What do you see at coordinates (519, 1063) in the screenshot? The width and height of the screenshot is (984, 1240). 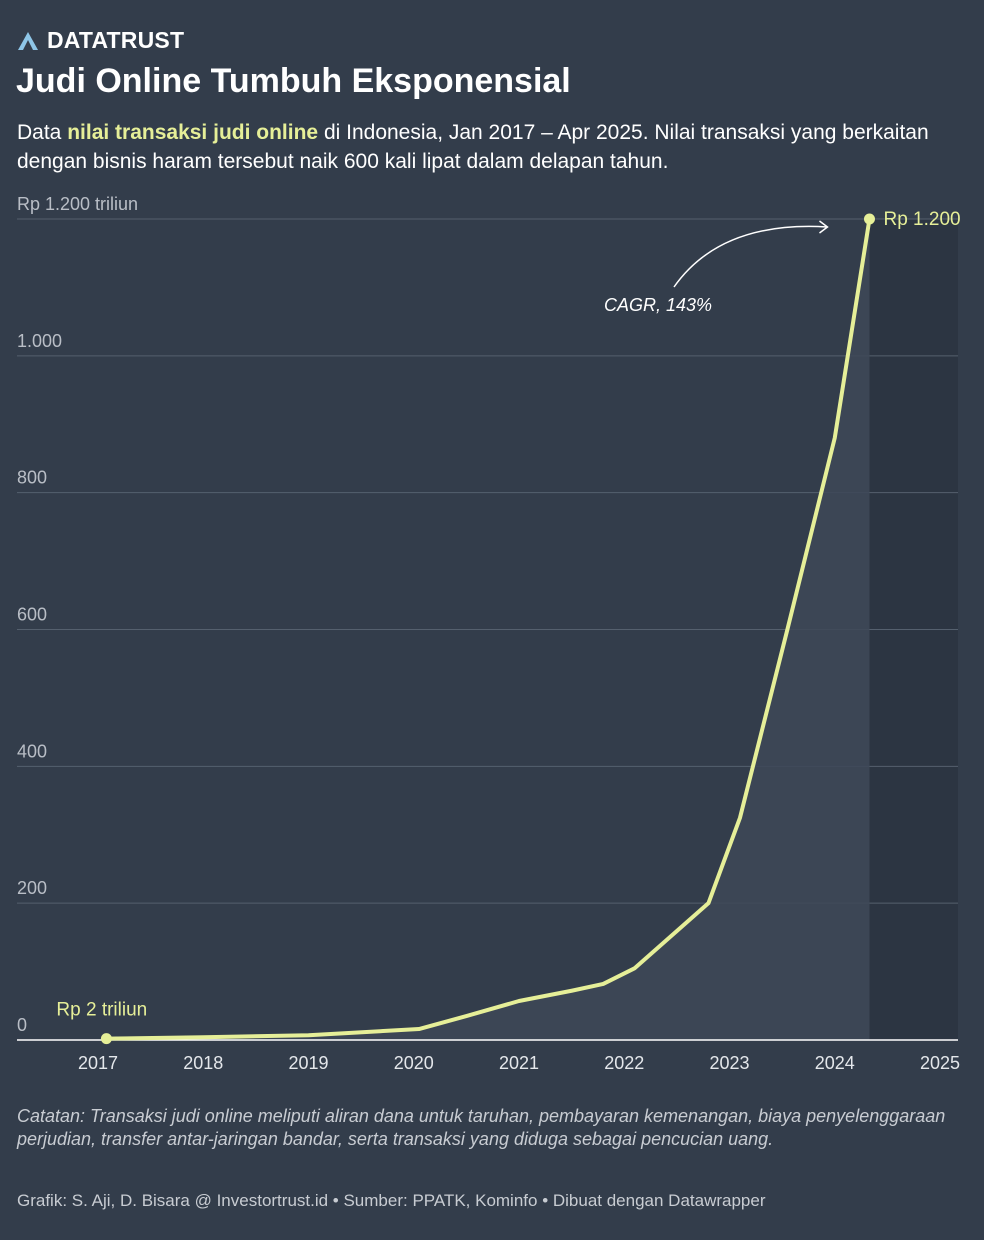 I see `x-tick-label: 2021` at bounding box center [519, 1063].